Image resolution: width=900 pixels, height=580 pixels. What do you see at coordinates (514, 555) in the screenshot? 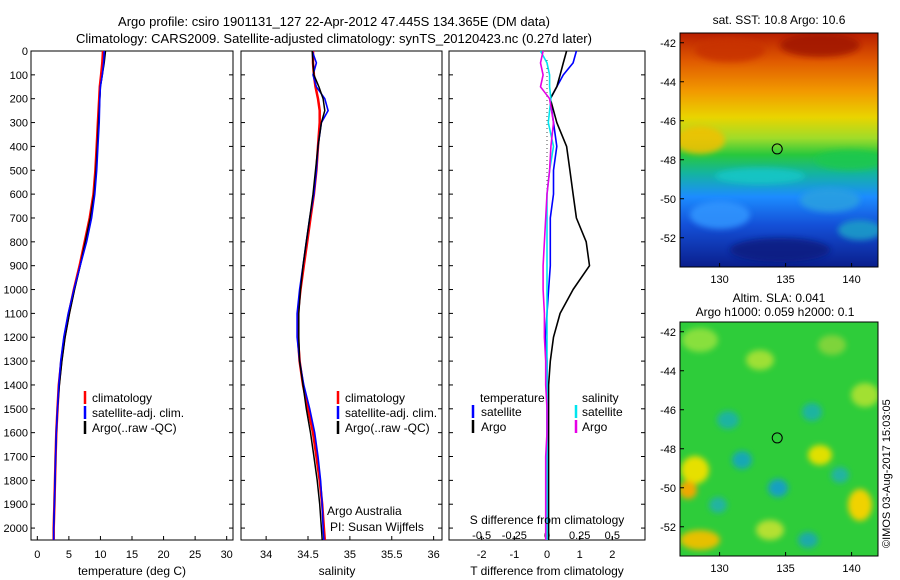
I see `difference-x-tick-label: -1` at bounding box center [514, 555].